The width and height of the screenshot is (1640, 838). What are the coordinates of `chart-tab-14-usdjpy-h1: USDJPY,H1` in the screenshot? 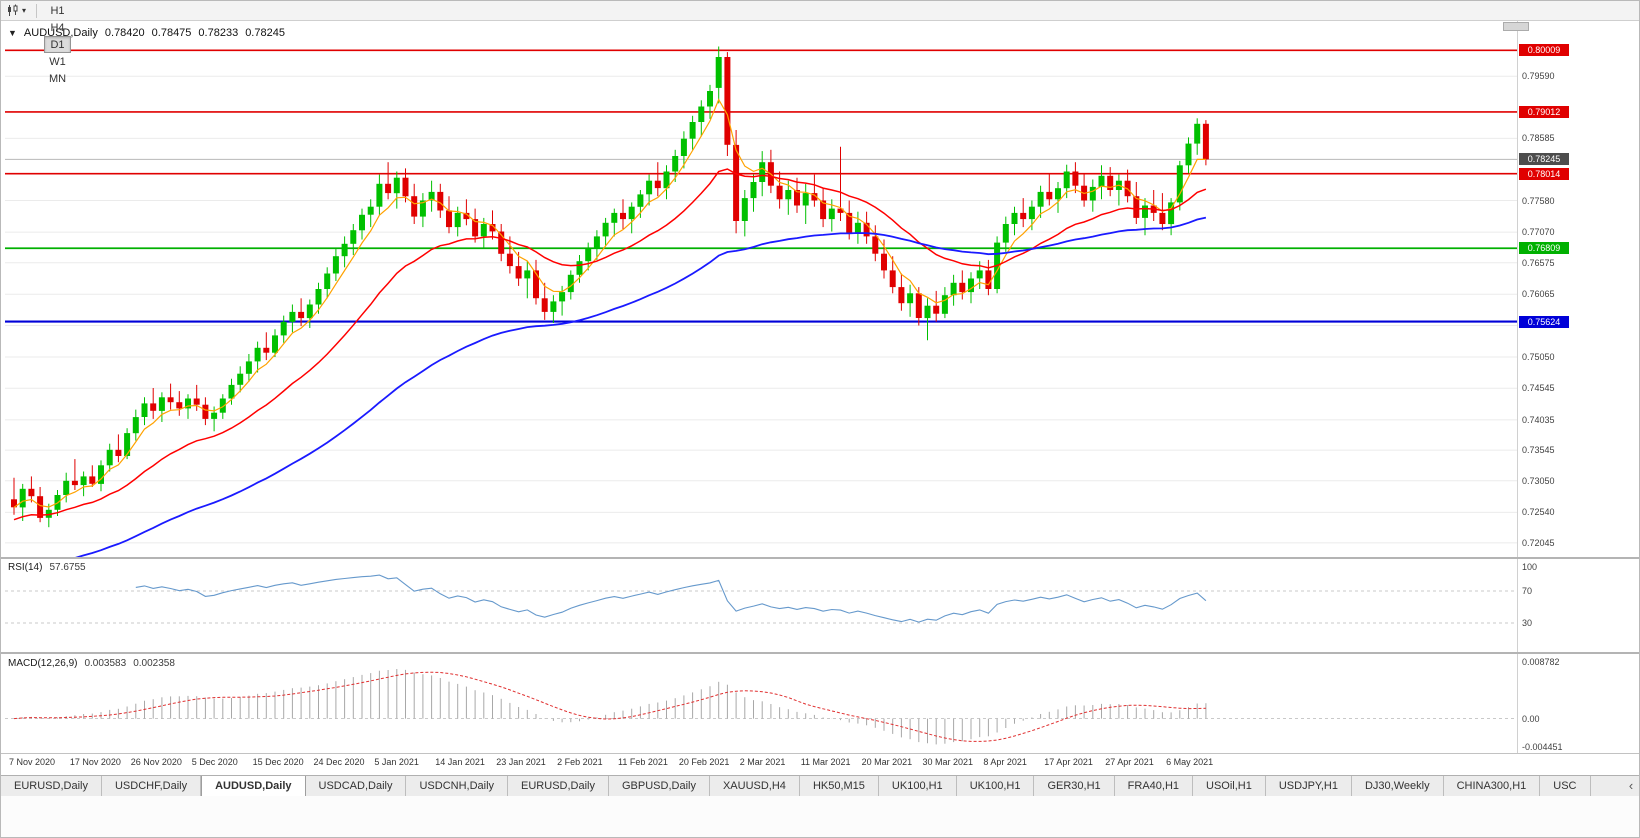 It's located at (1308, 786).